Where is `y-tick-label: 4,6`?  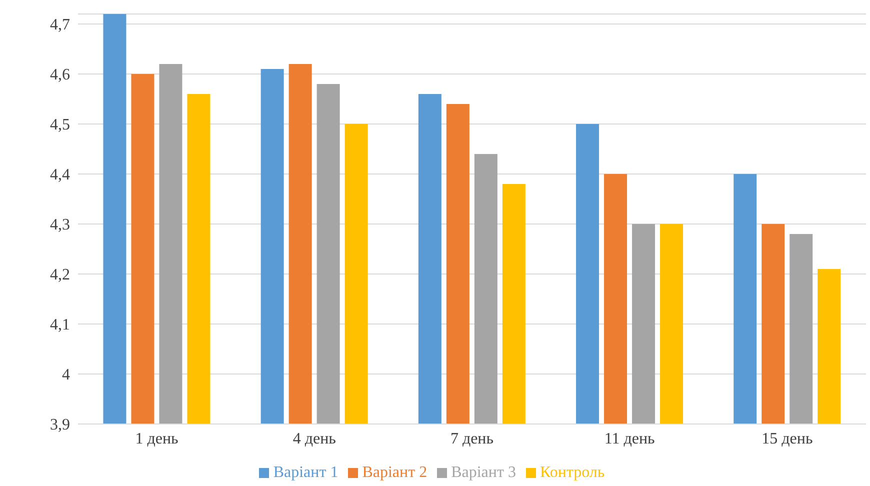 y-tick-label: 4,6 is located at coordinates (60, 75).